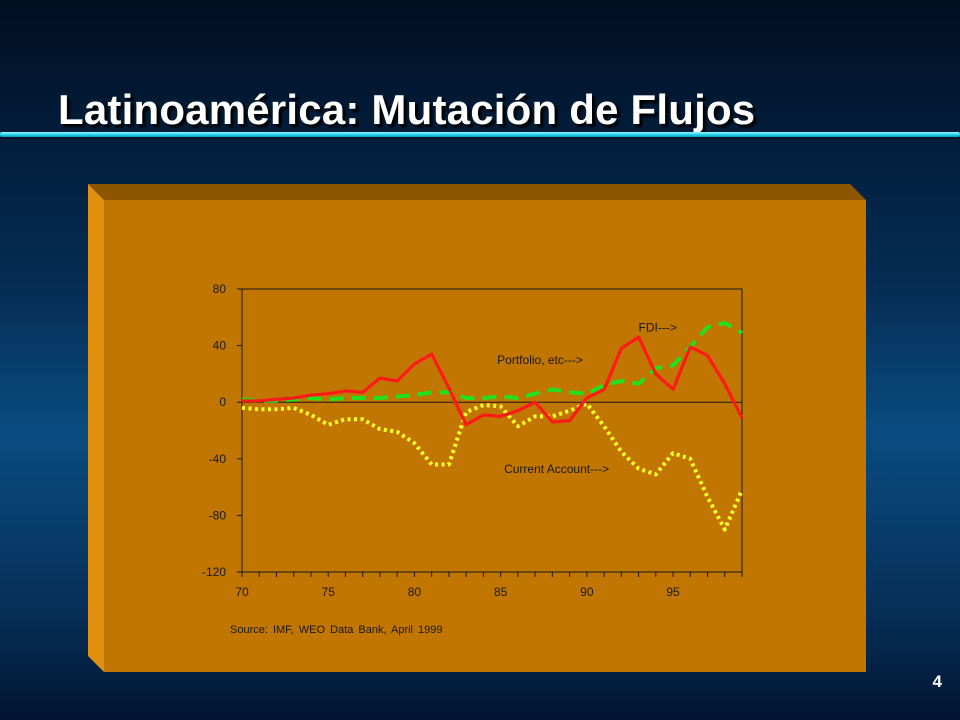 Image resolution: width=960 pixels, height=720 pixels. I want to click on panel-side-face, so click(96, 428).